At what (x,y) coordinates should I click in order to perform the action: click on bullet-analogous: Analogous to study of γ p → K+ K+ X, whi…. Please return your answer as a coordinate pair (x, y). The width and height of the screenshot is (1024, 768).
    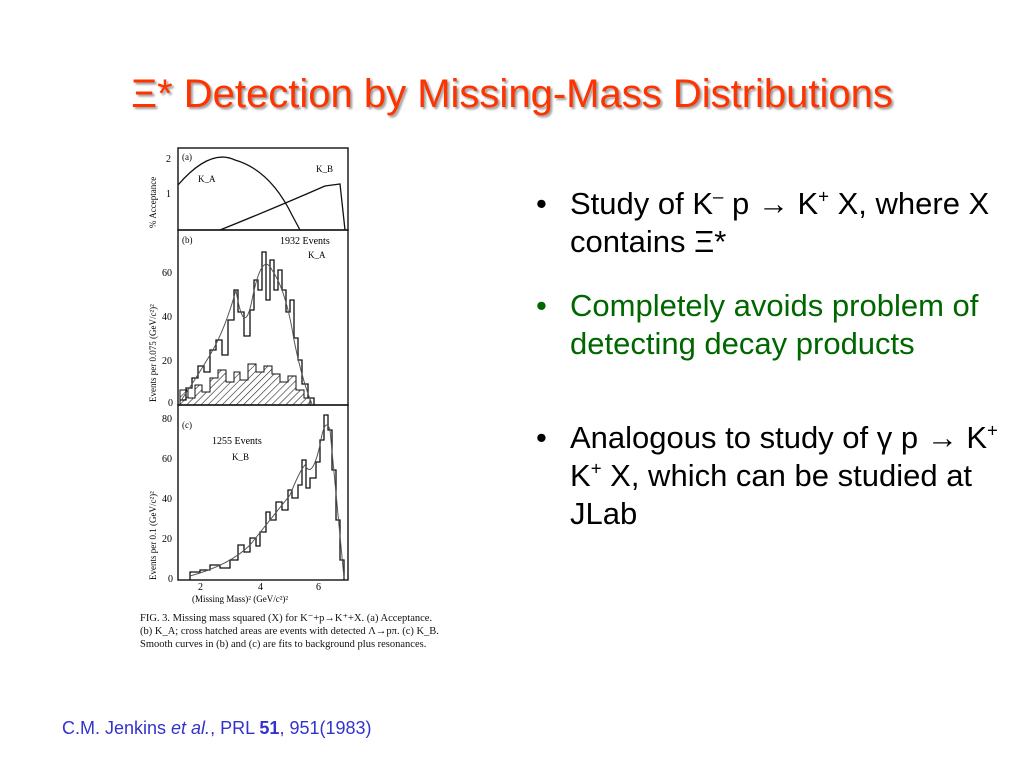
    Looking at the image, I should click on (765, 476).